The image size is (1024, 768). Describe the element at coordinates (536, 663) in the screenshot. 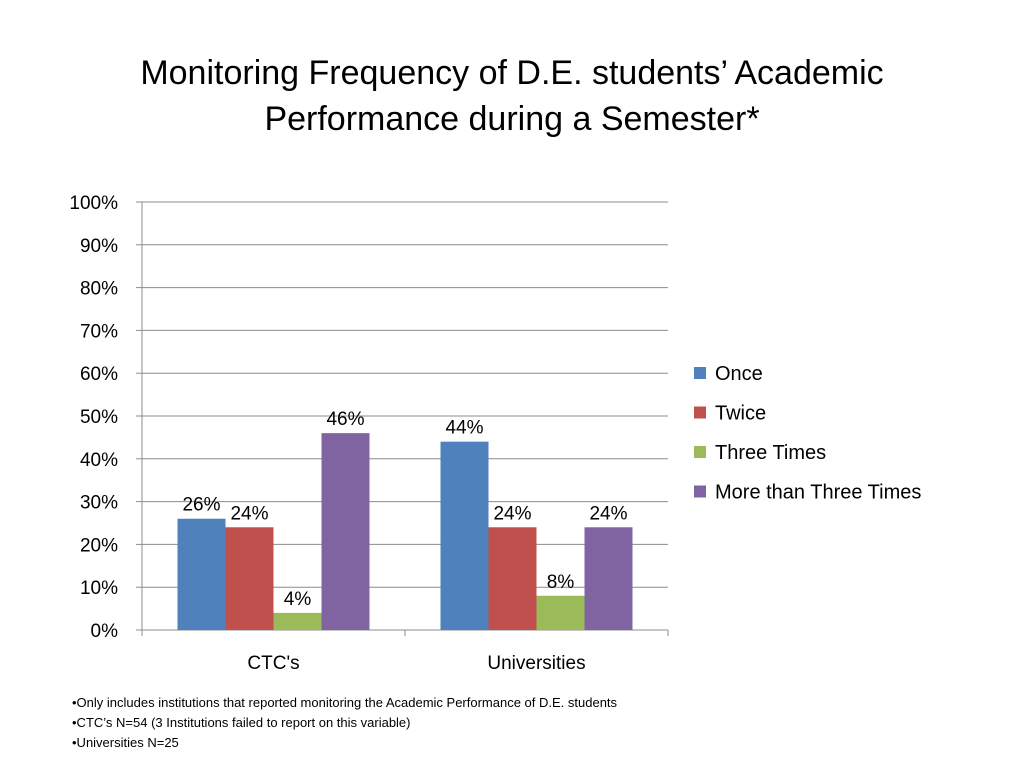

I see `x-tick-label: Universities` at that location.